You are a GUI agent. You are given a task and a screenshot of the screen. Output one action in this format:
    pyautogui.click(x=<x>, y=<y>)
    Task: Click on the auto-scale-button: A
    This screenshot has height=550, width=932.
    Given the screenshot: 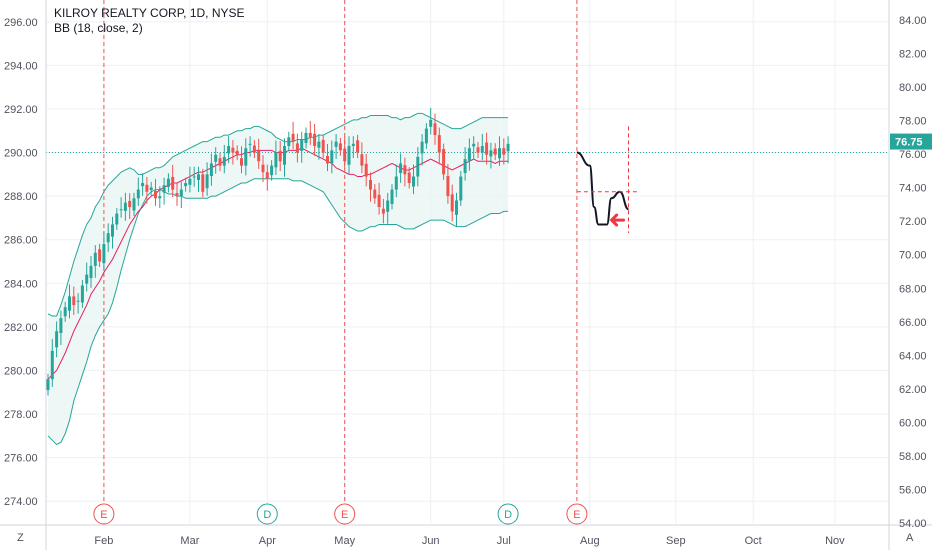 What is the action you would take?
    pyautogui.click(x=910, y=538)
    